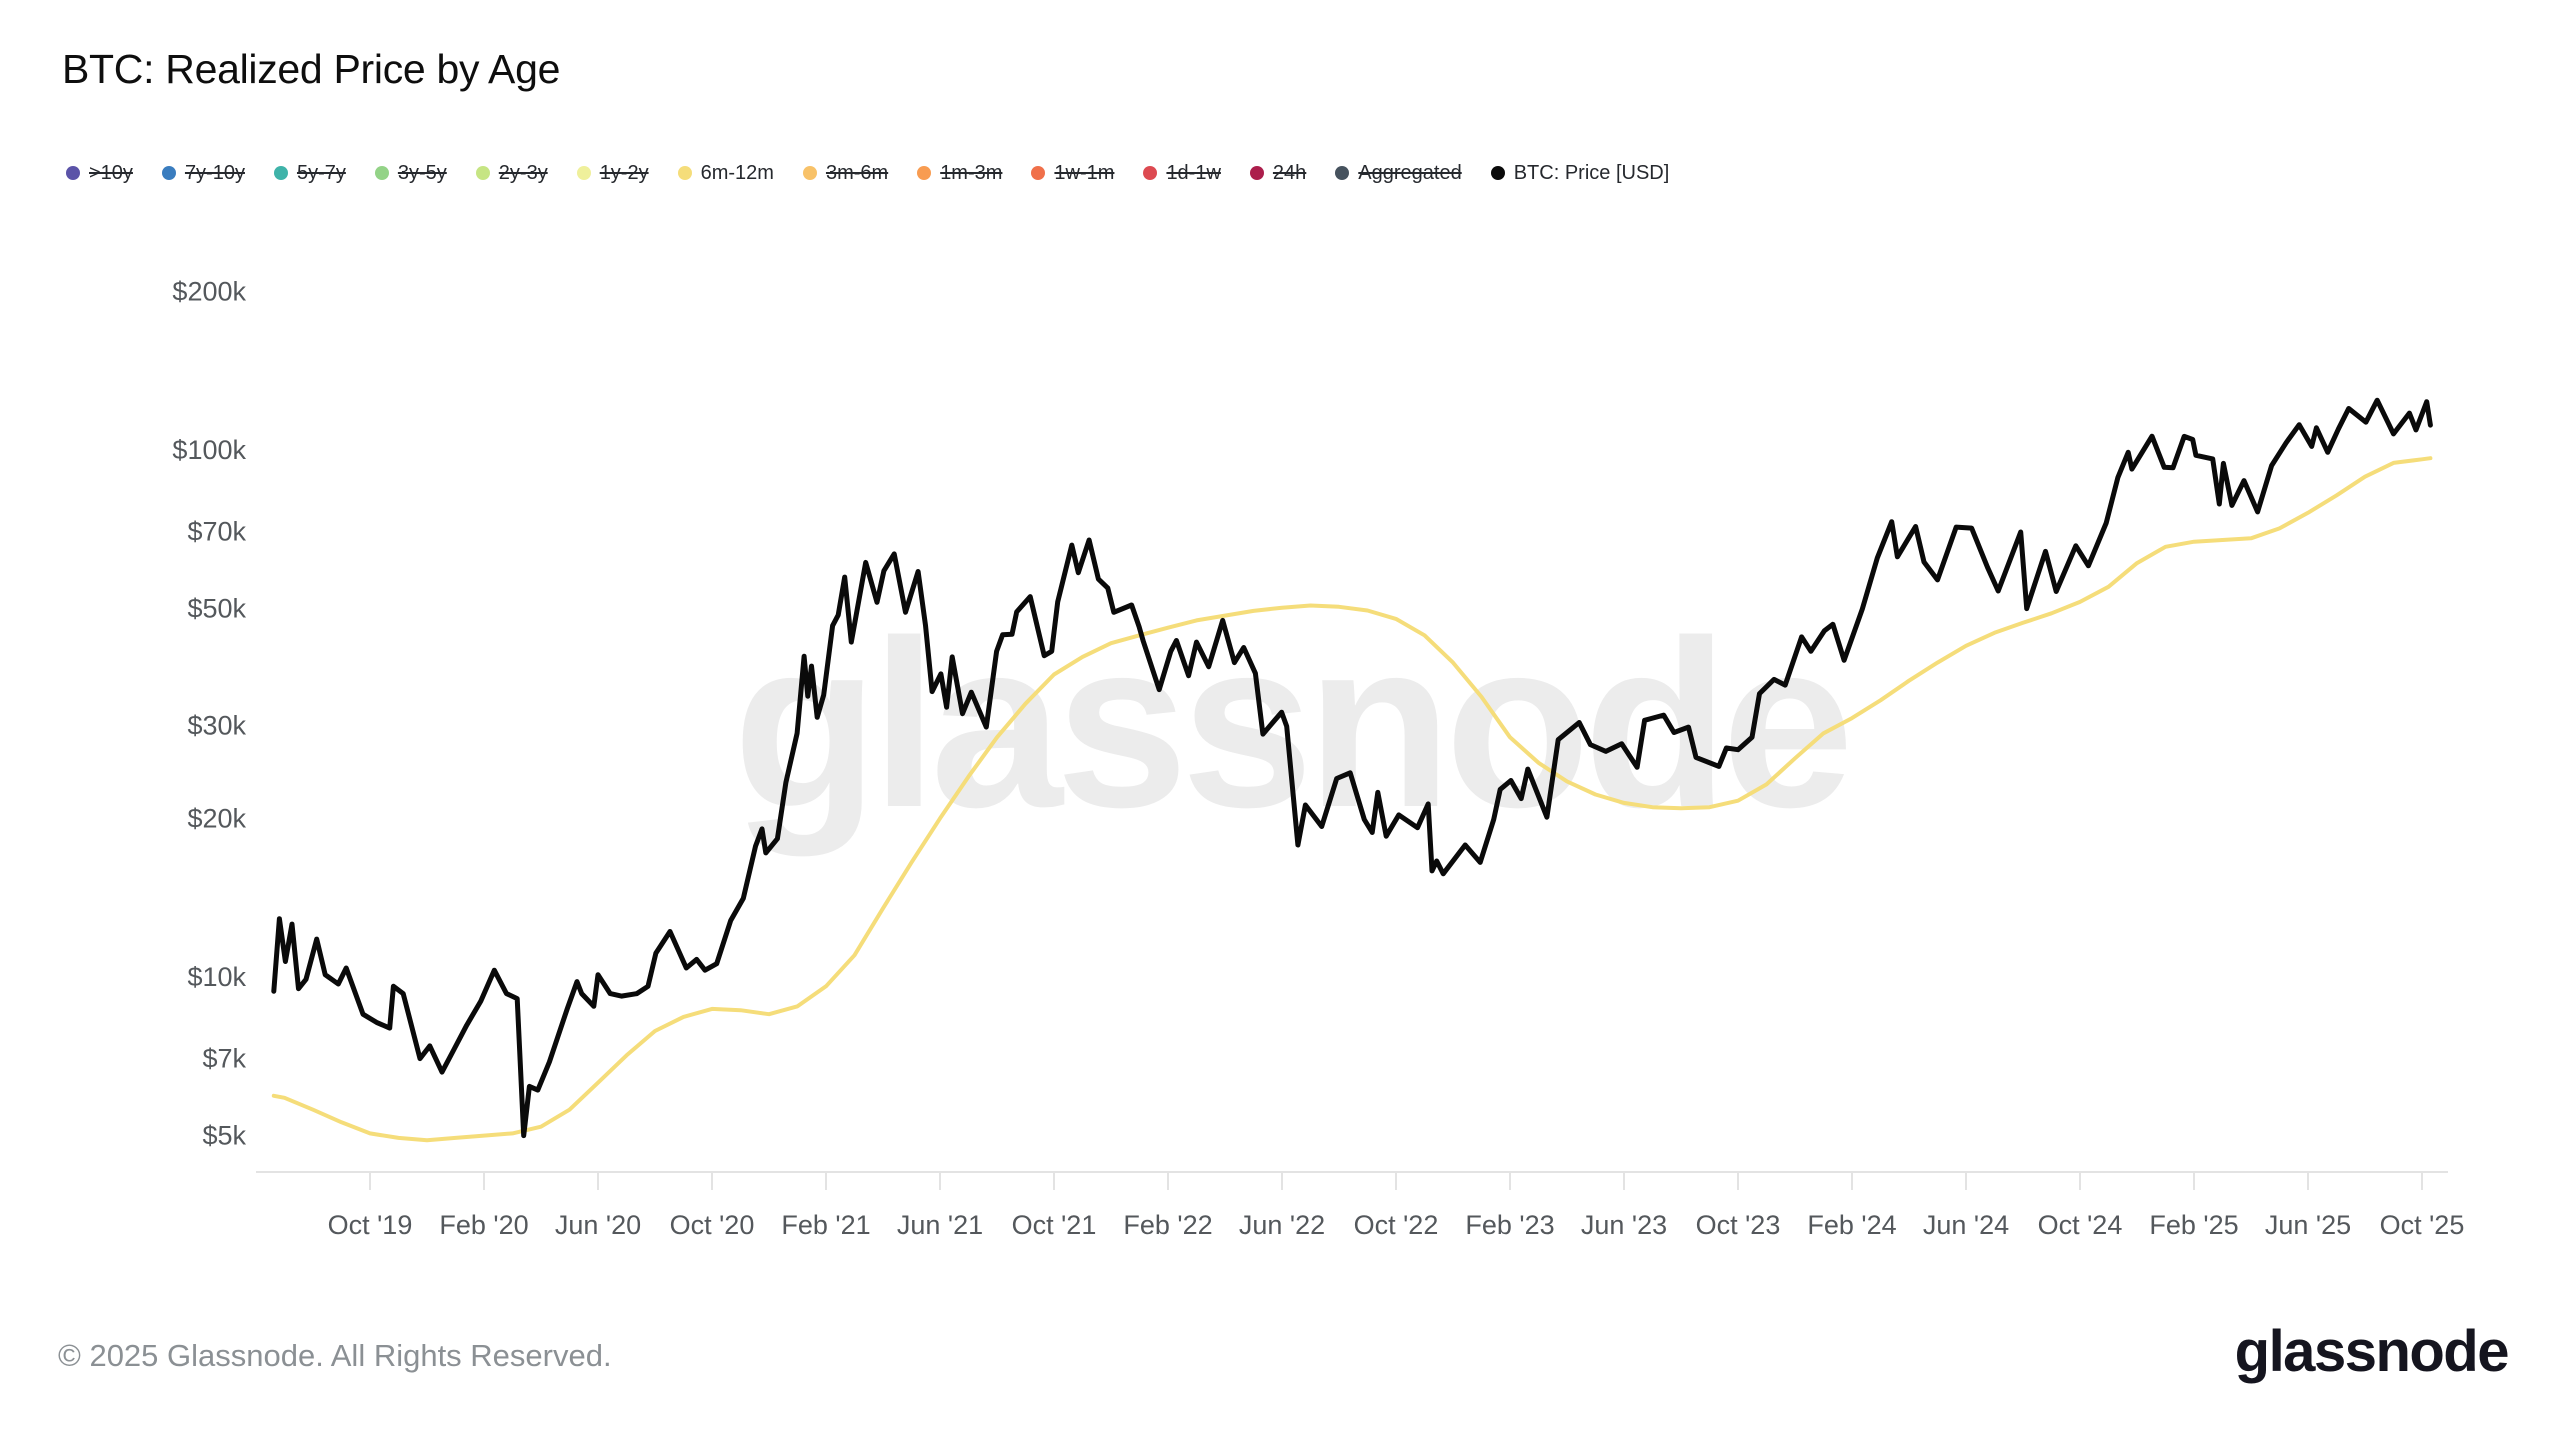 The image size is (2560, 1440). Describe the element at coordinates (940, 1225) in the screenshot. I see `x-axis-tick-label: Jun '21` at that location.